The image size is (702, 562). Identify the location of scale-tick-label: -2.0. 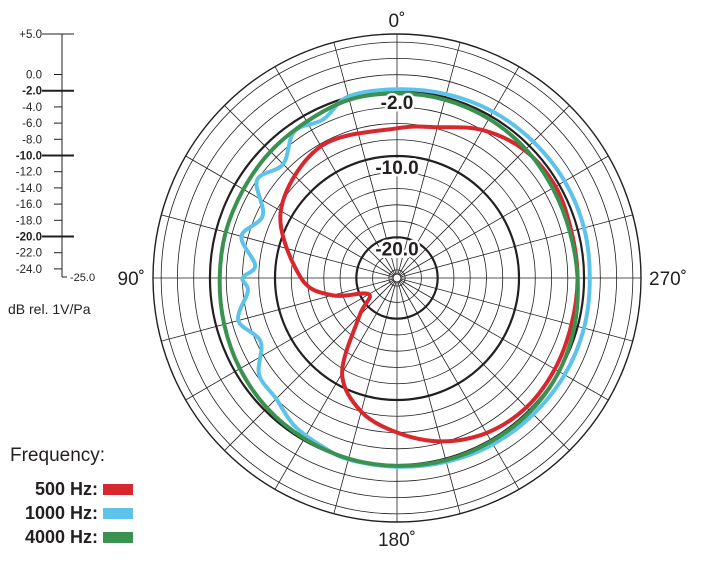
(32, 92).